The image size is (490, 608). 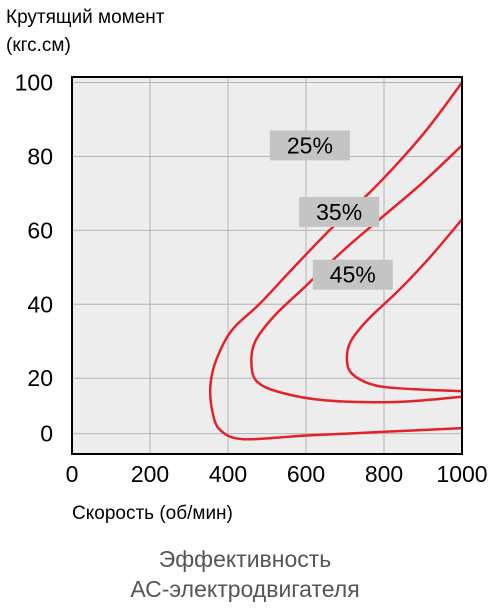 What do you see at coordinates (404, 305) in the screenshot?
I see `curve-45-percent` at bounding box center [404, 305].